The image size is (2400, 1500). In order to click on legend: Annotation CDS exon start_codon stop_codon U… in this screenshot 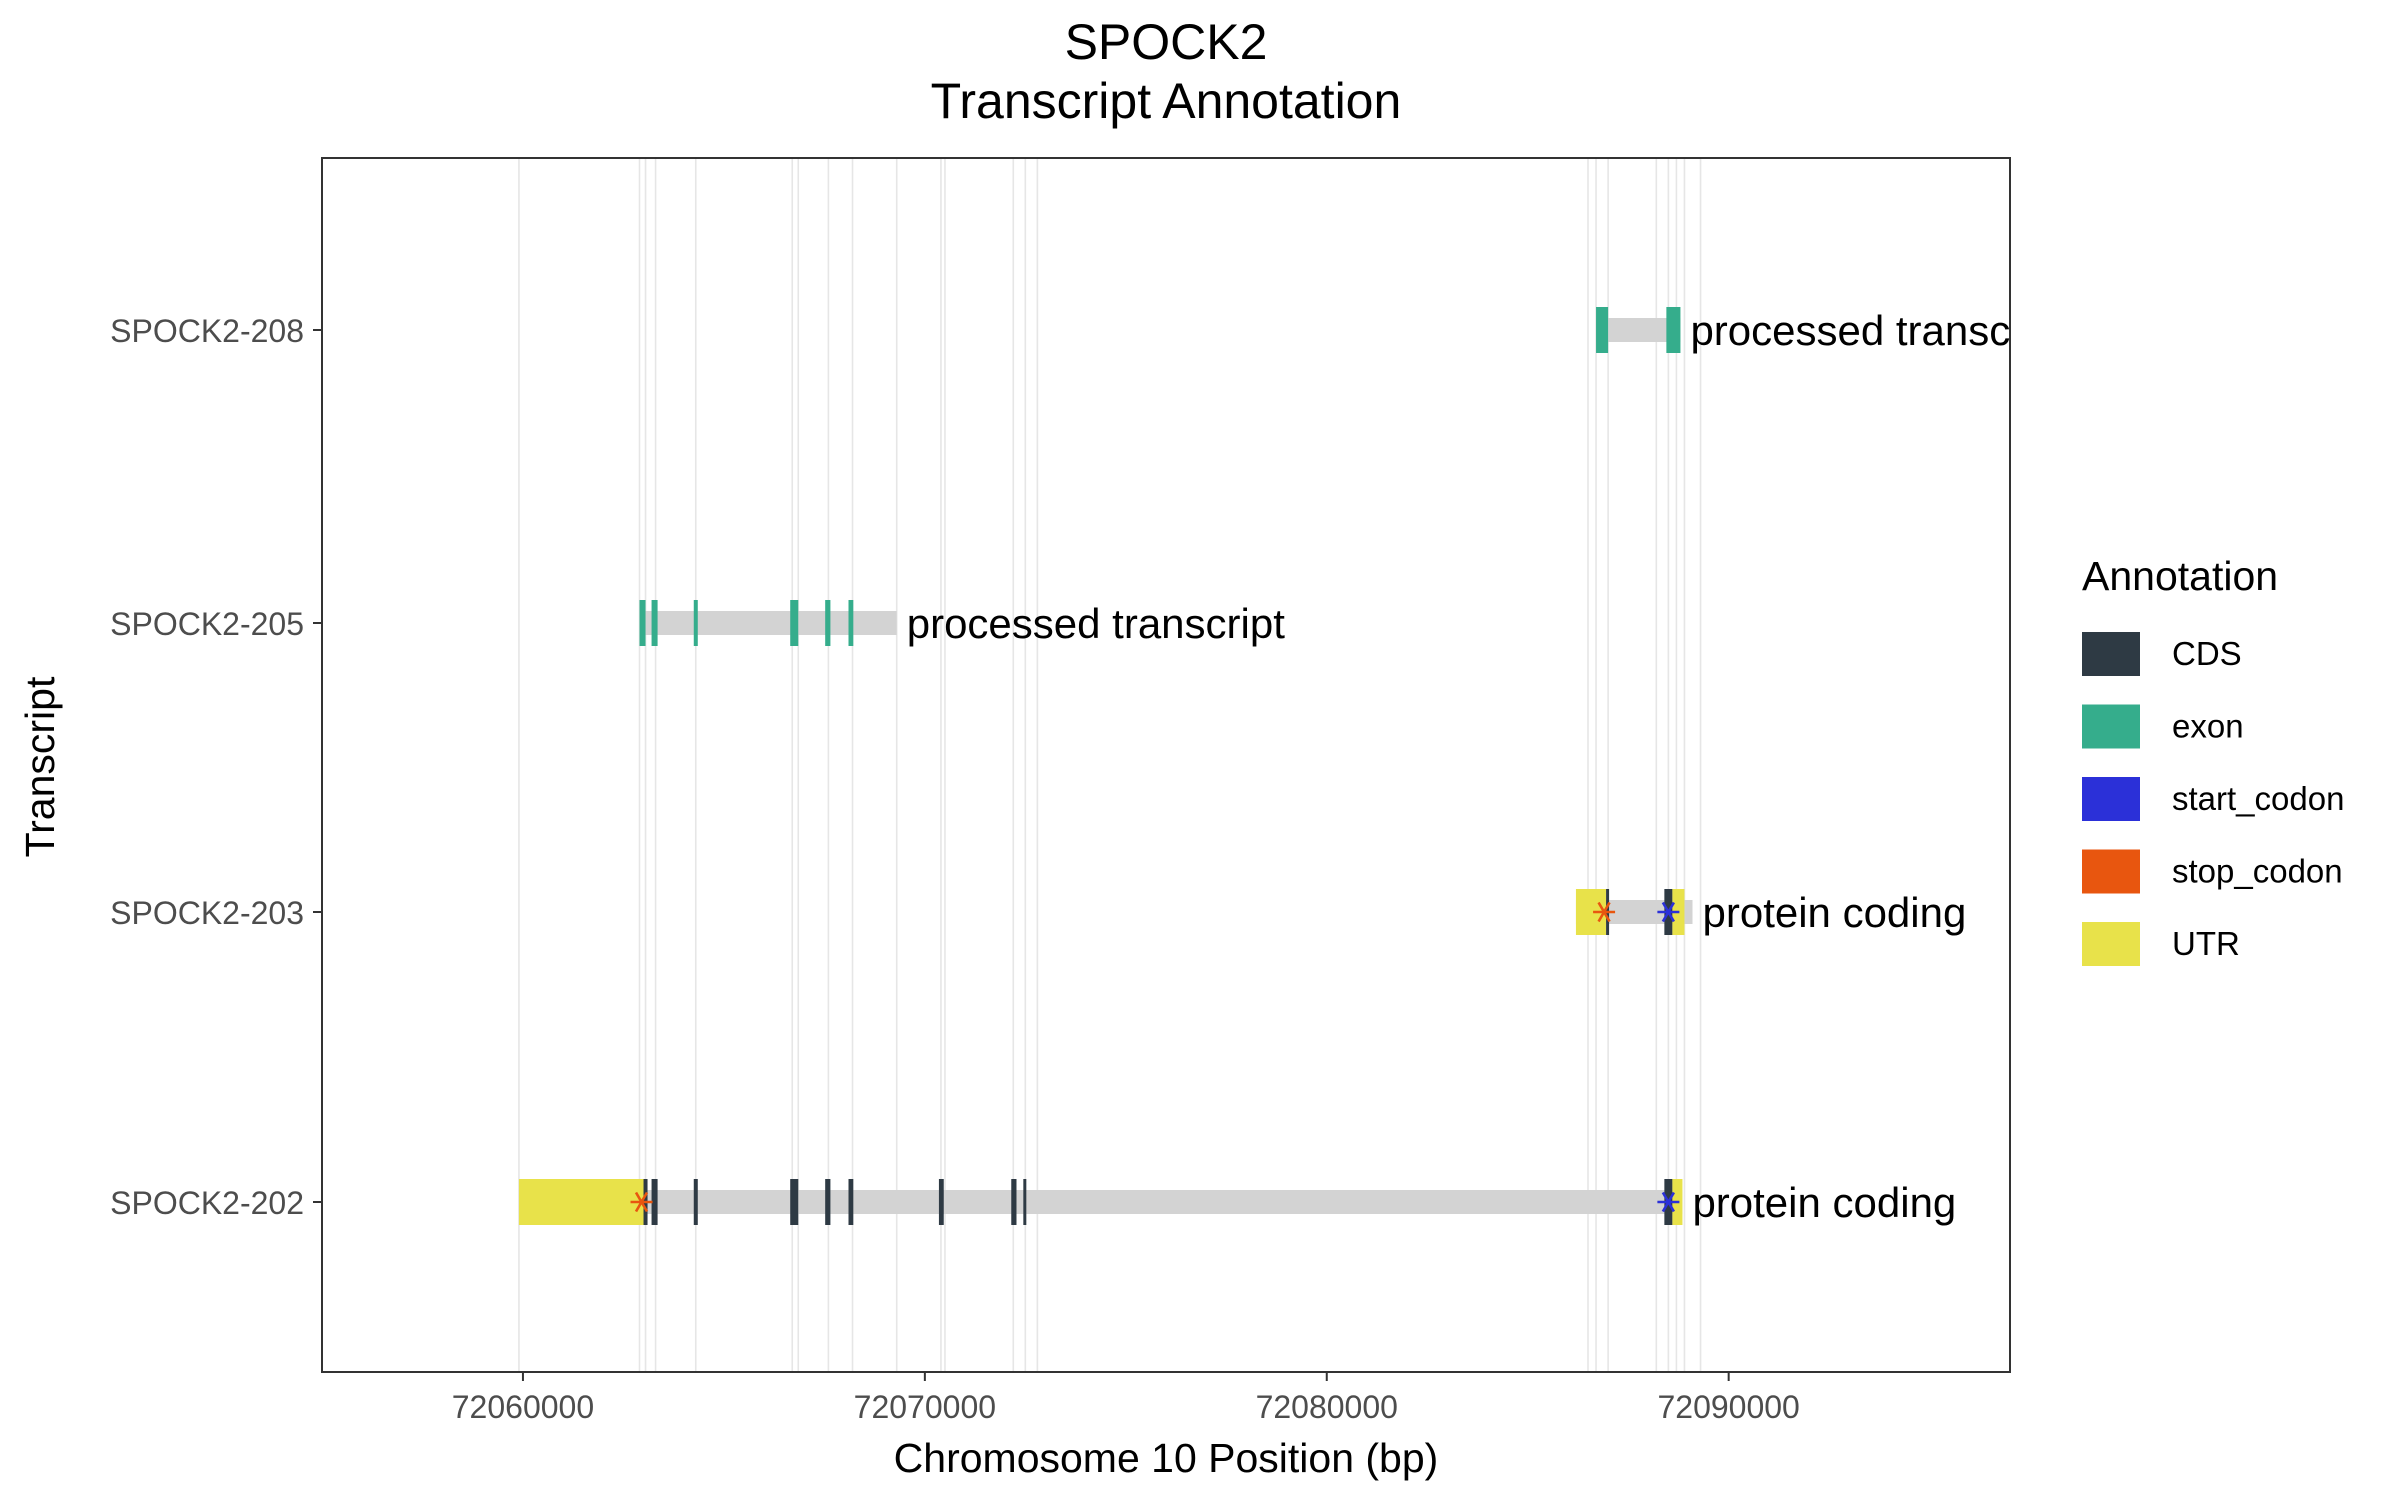, I will do `click(2213, 759)`.